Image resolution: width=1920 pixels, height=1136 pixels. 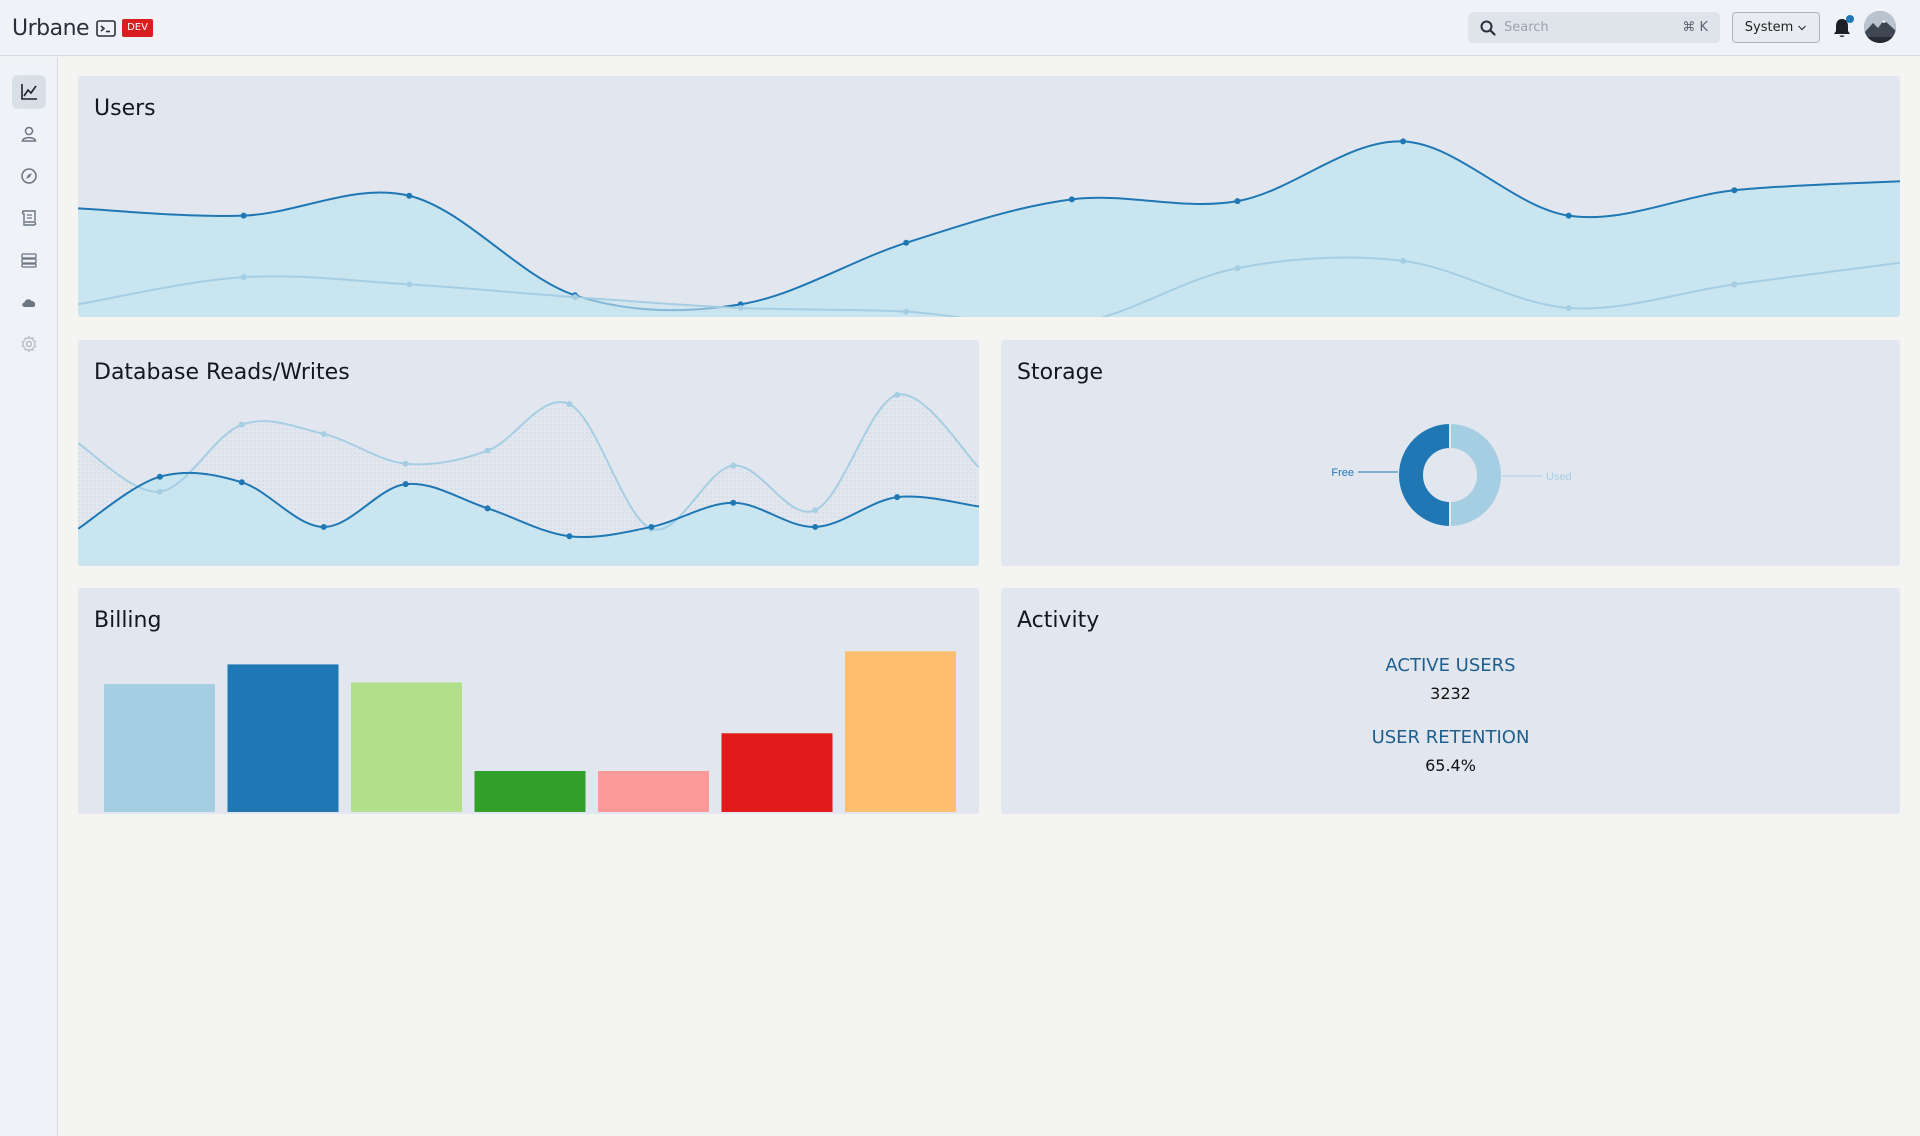 I want to click on compass-icon, so click(x=29, y=176).